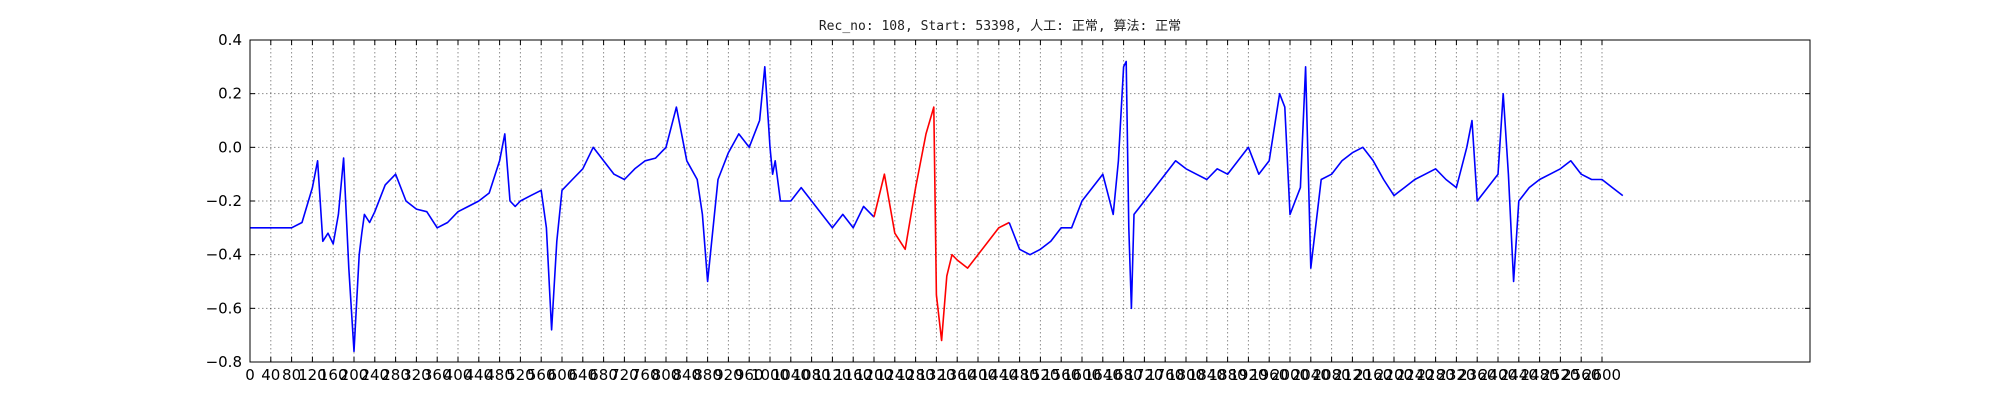  What do you see at coordinates (666, 375) in the screenshot?
I see `x-tick-label: 800` at bounding box center [666, 375].